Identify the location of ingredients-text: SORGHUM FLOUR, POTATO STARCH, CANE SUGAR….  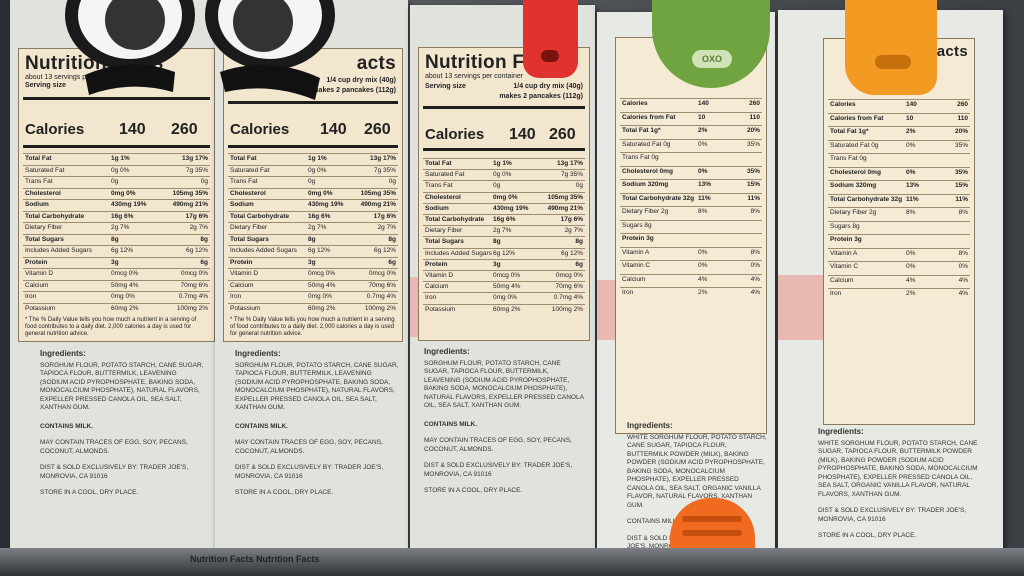
(122, 386).